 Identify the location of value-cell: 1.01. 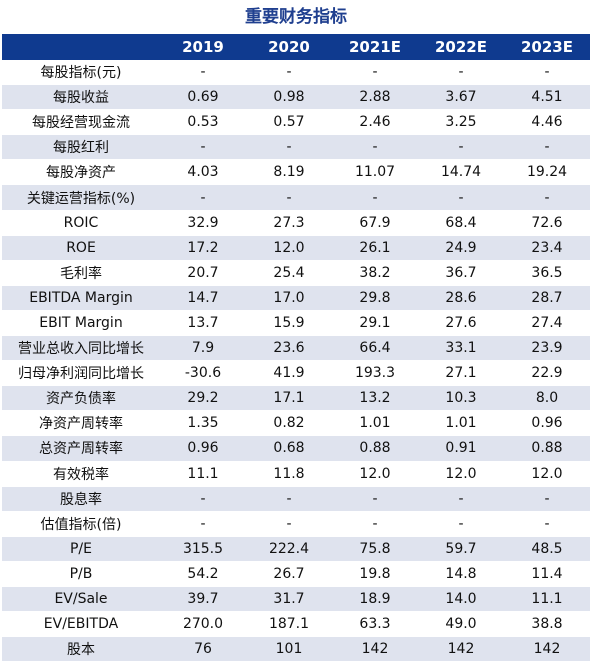
(461, 423).